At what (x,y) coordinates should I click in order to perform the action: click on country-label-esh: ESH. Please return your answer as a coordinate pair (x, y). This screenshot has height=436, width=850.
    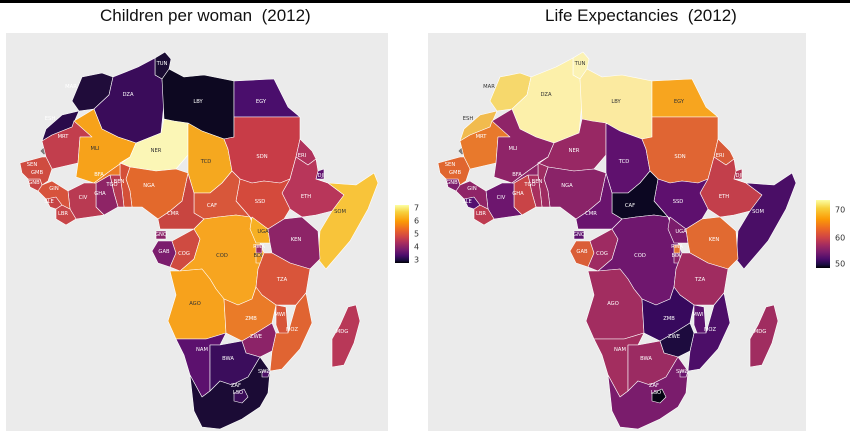
    Looking at the image, I should click on (50, 119).